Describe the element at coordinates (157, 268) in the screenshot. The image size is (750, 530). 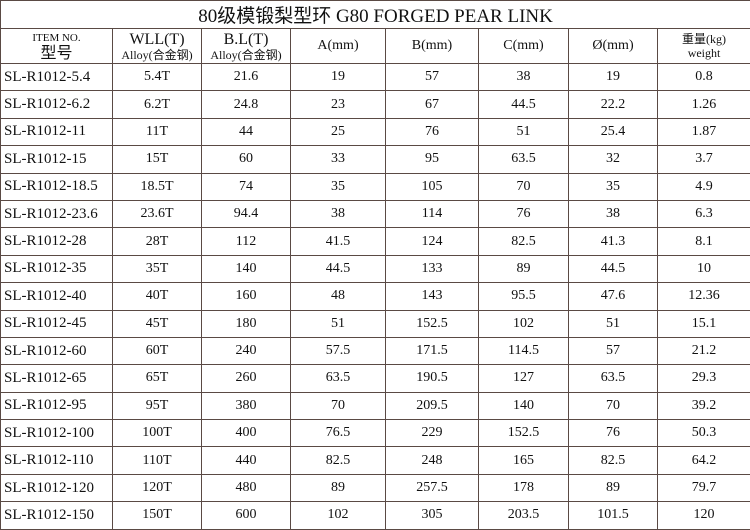
I see `cell-wll: 35T` at that location.